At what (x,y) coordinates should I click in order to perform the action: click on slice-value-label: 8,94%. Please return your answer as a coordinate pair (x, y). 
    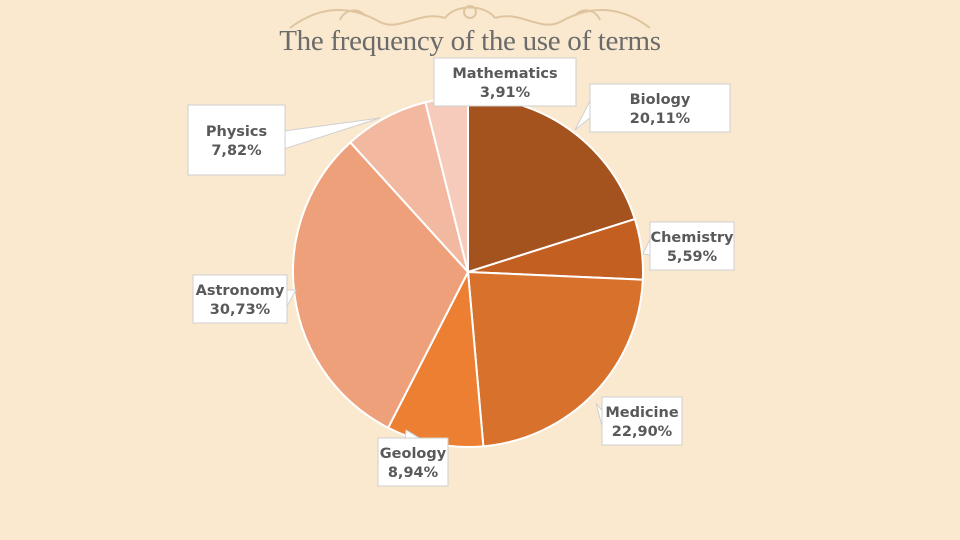
    Looking at the image, I should click on (413, 473).